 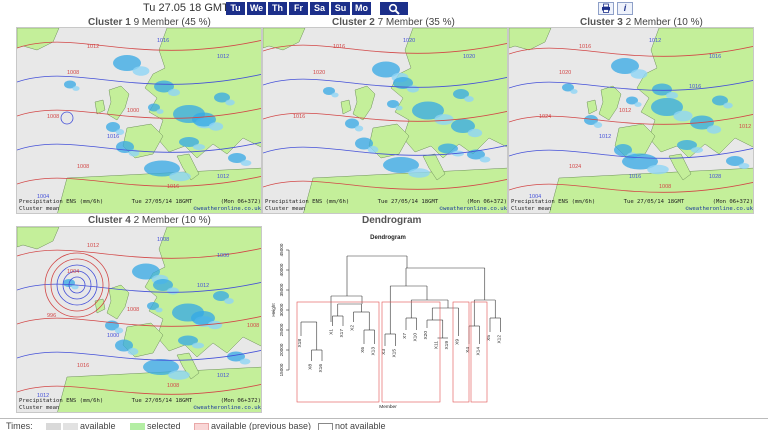 What do you see at coordinates (172, 22) in the screenshot?
I see `cluster-1-members: 9 Member (45 %)` at bounding box center [172, 22].